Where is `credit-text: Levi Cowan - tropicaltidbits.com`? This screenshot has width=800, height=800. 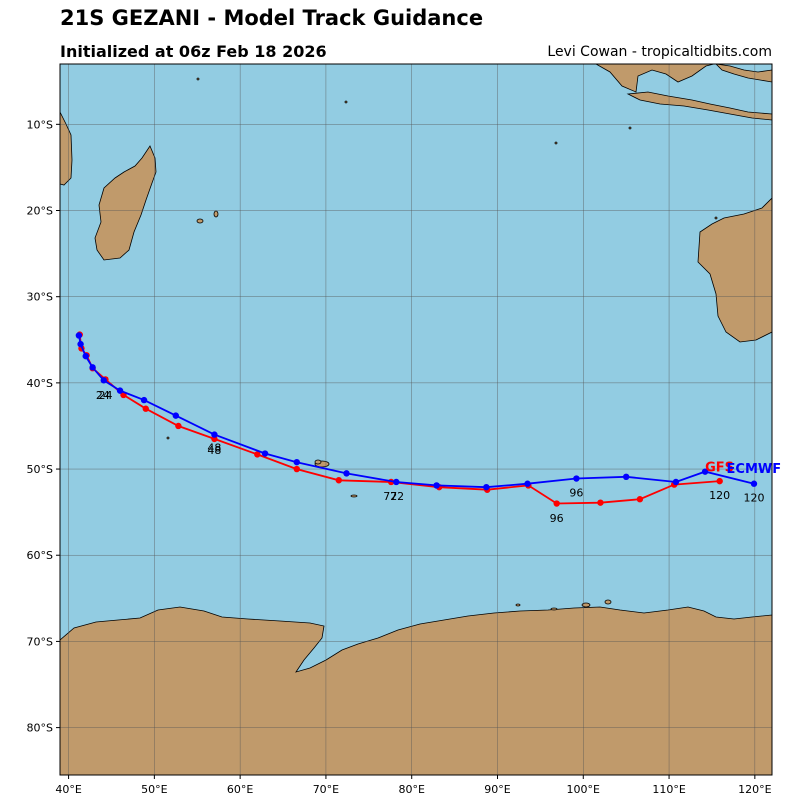 credit-text: Levi Cowan - tropicaltidbits.com is located at coordinates (659, 52).